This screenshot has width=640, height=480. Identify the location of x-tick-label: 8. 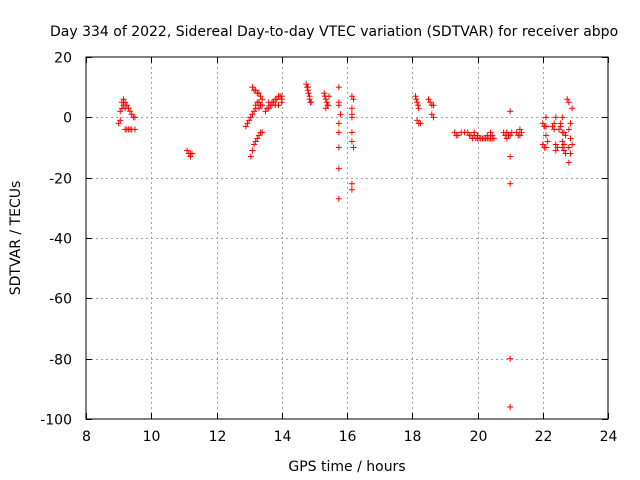
(86, 437).